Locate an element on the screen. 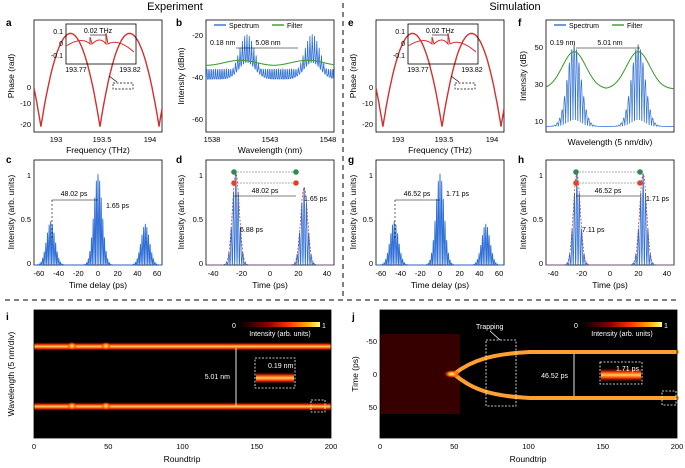 The height and width of the screenshot is (468, 685). panel-label-j: j is located at coordinates (353, 317).